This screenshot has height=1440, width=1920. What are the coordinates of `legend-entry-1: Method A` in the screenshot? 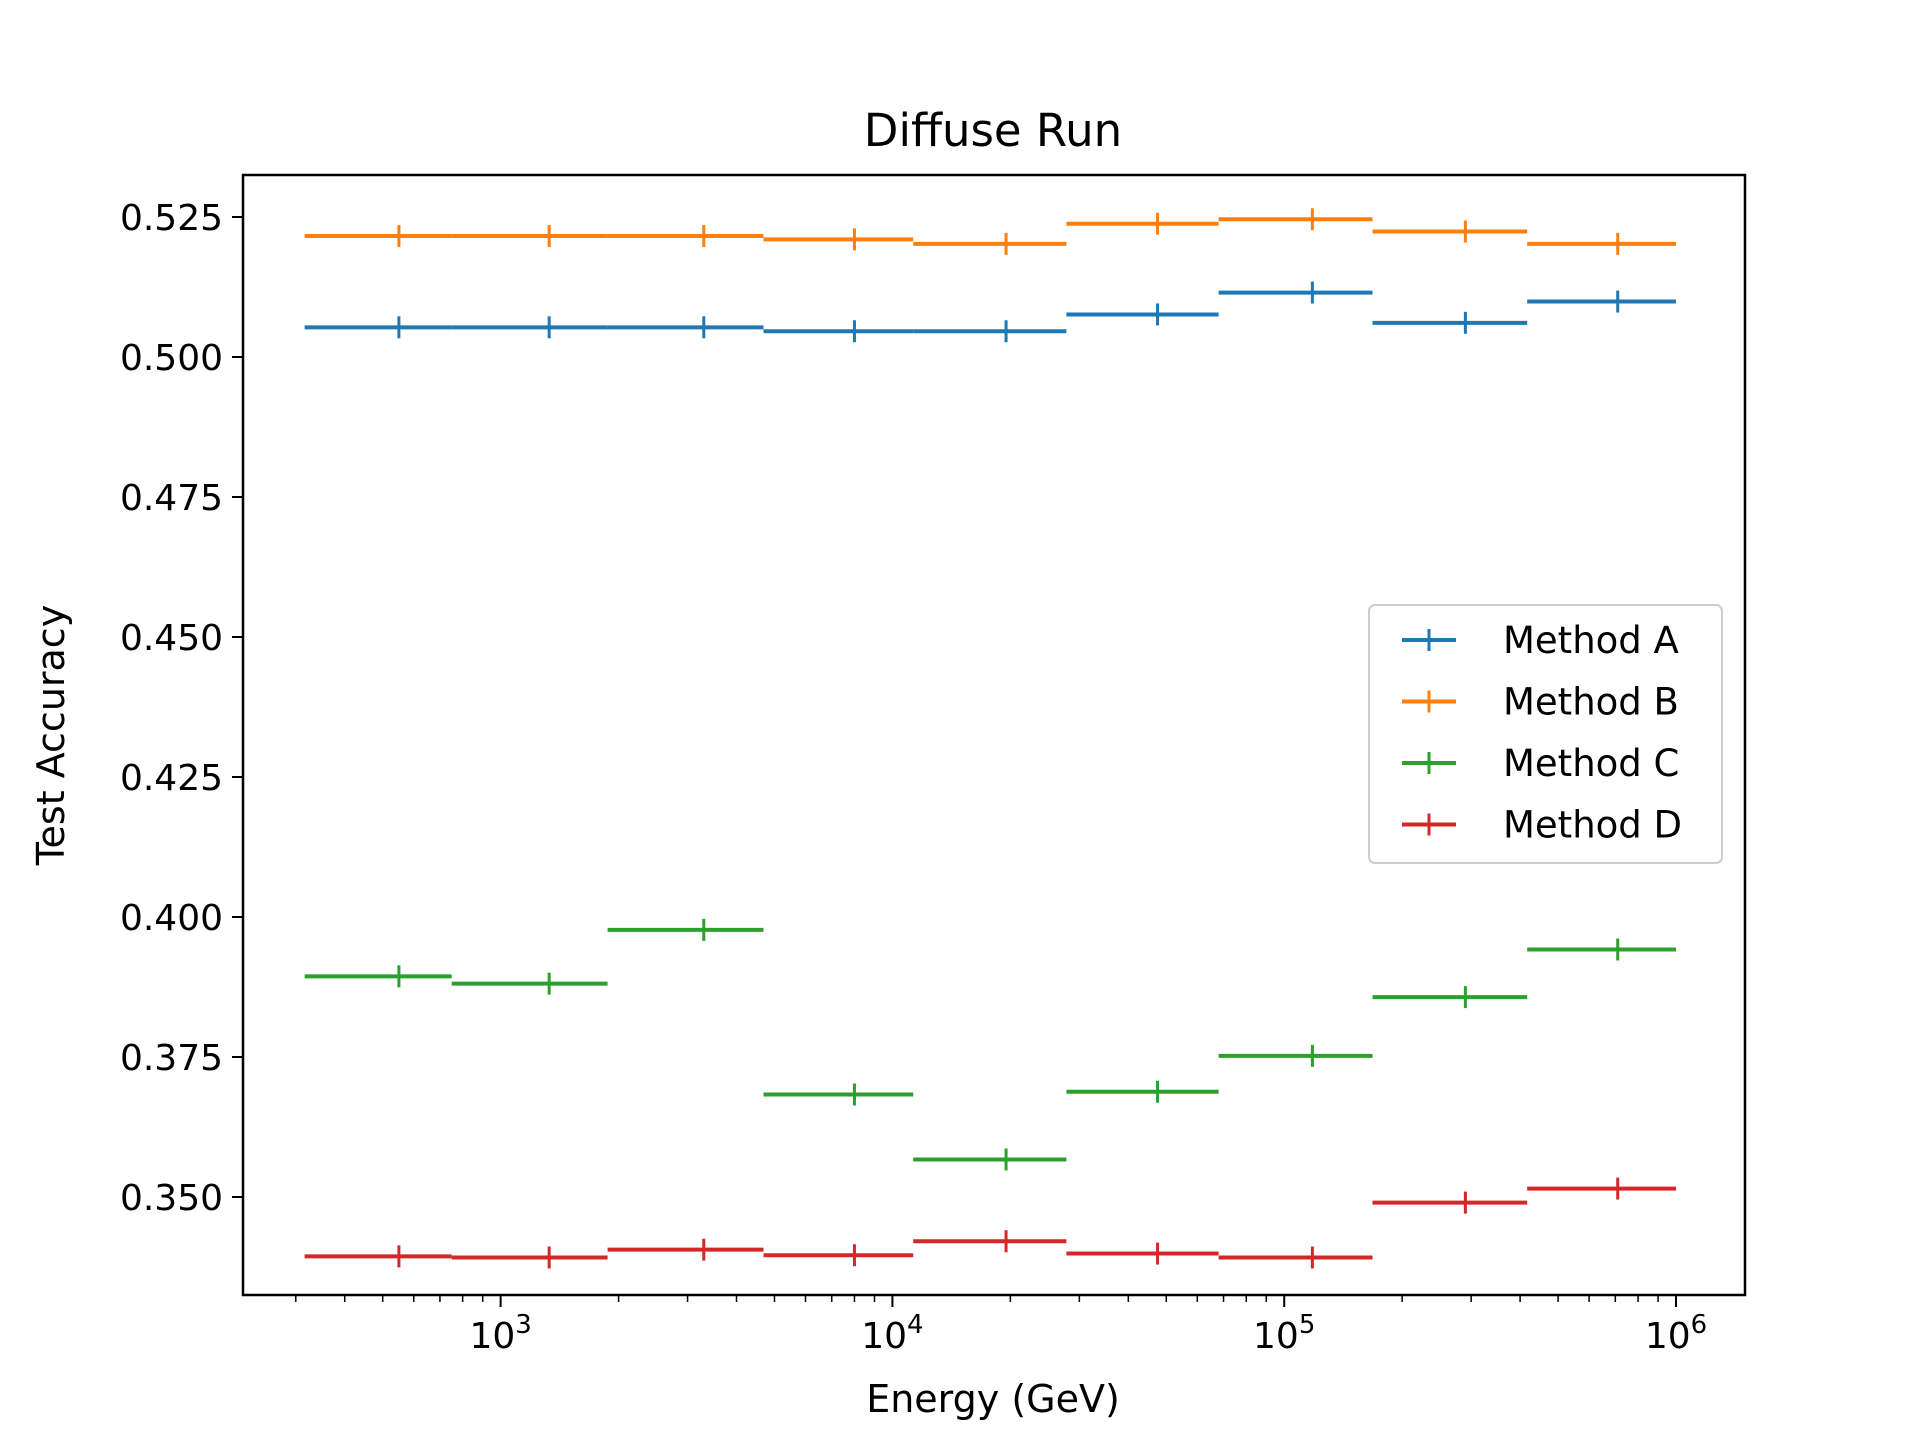 It's located at (1540, 640).